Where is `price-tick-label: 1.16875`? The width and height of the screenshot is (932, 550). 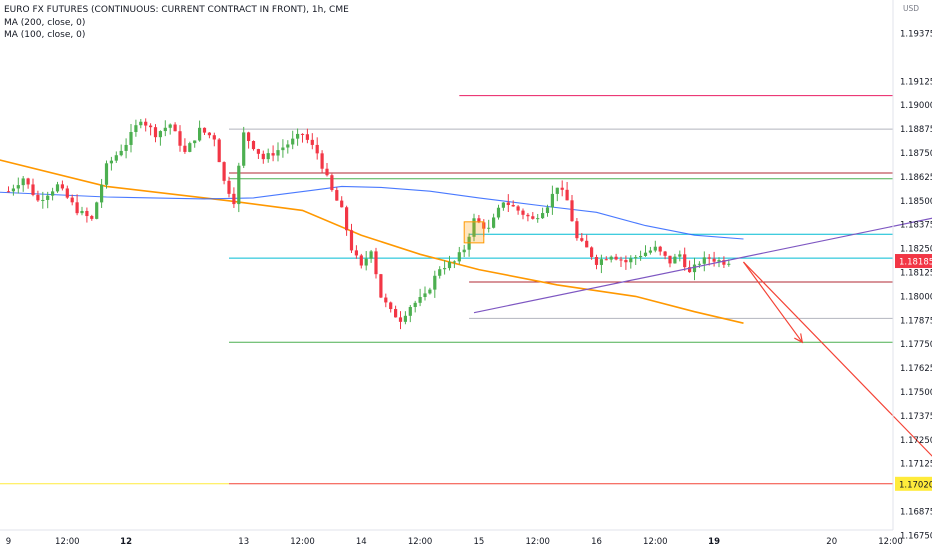
price-tick-label: 1.16875 is located at coordinates (916, 513).